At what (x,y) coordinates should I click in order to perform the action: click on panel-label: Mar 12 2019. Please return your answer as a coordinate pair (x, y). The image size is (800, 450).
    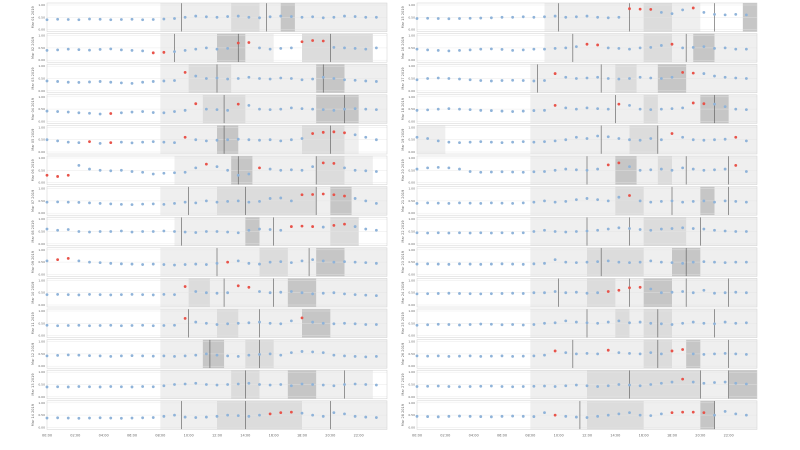
    Looking at the image, I should click on (33, 354).